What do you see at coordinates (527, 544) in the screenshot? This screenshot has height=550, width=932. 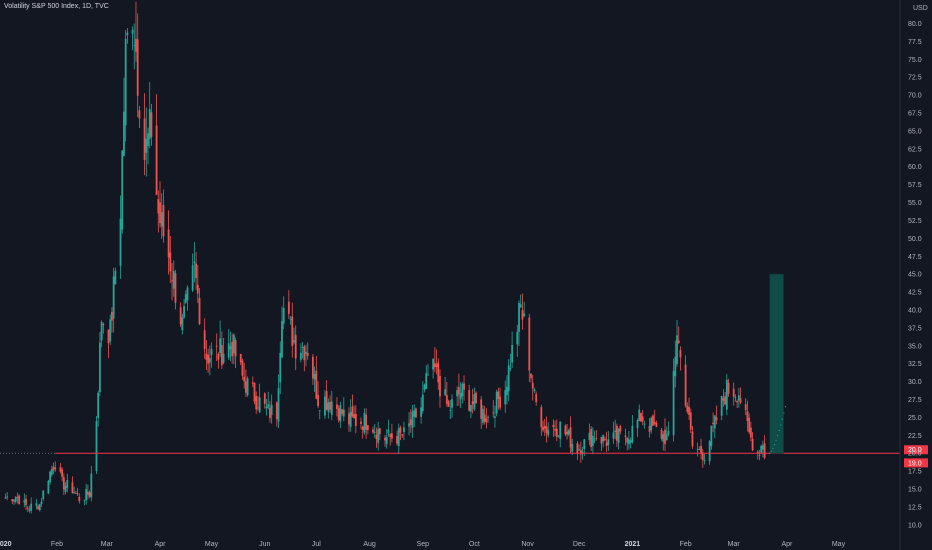 I see `x-tick-label: Nov` at bounding box center [527, 544].